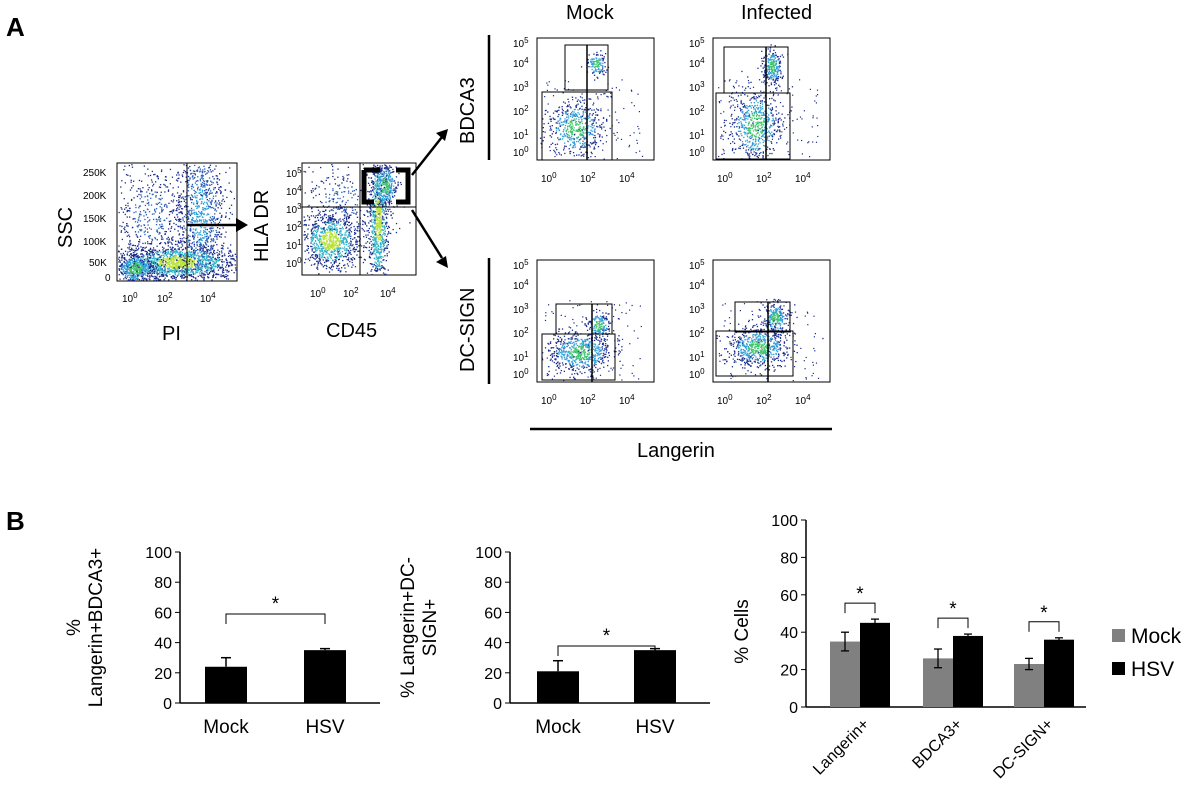 This screenshot has height=800, width=1188. What do you see at coordinates (742, 631) in the screenshot?
I see `y-axis-label: % Cells` at bounding box center [742, 631].